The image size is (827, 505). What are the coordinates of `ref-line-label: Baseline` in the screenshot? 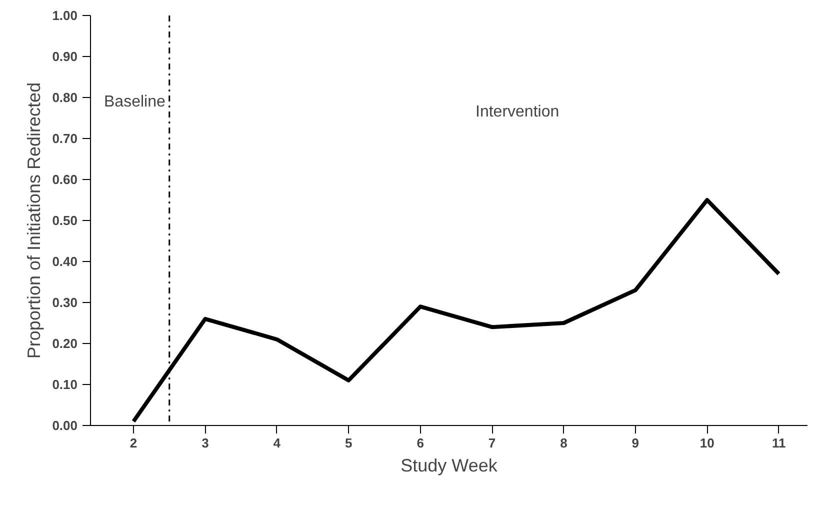 It's located at (135, 102).